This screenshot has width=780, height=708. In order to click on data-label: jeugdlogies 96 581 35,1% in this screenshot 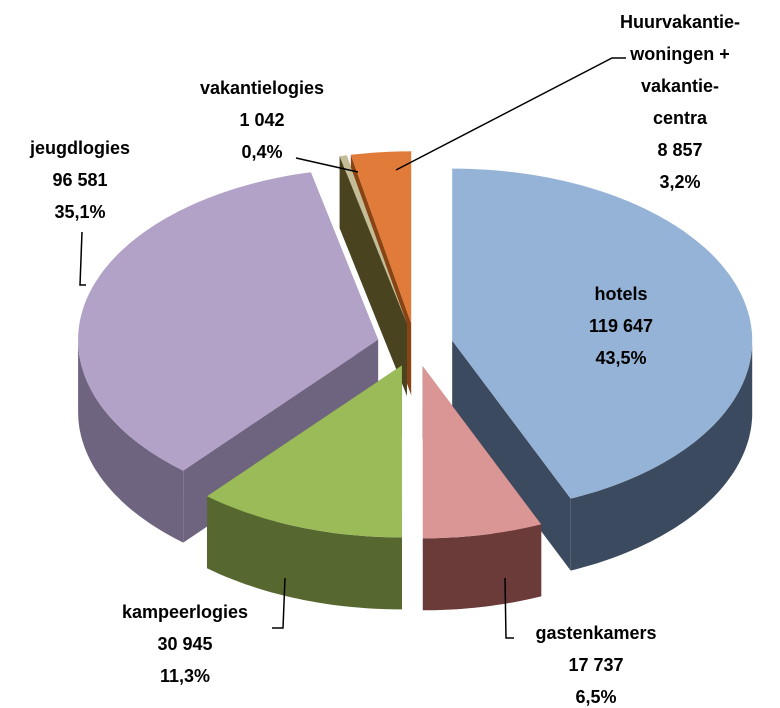, I will do `click(100, 180)`.